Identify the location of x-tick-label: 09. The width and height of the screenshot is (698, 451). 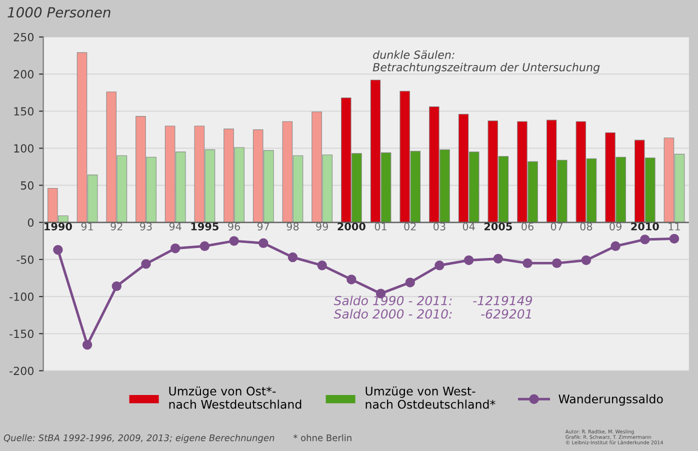
(616, 226).